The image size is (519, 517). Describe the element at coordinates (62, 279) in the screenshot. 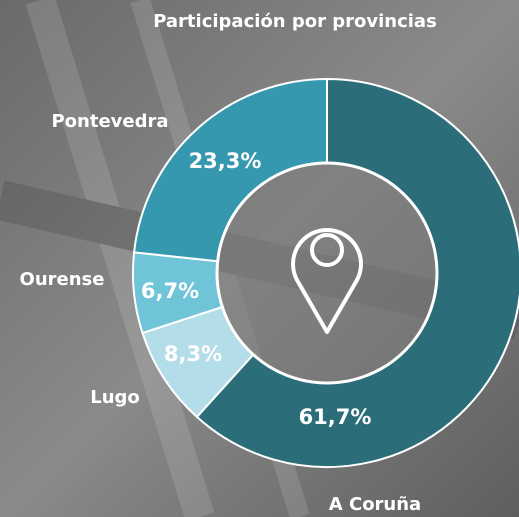

I see `category-label: Ourense` at that location.